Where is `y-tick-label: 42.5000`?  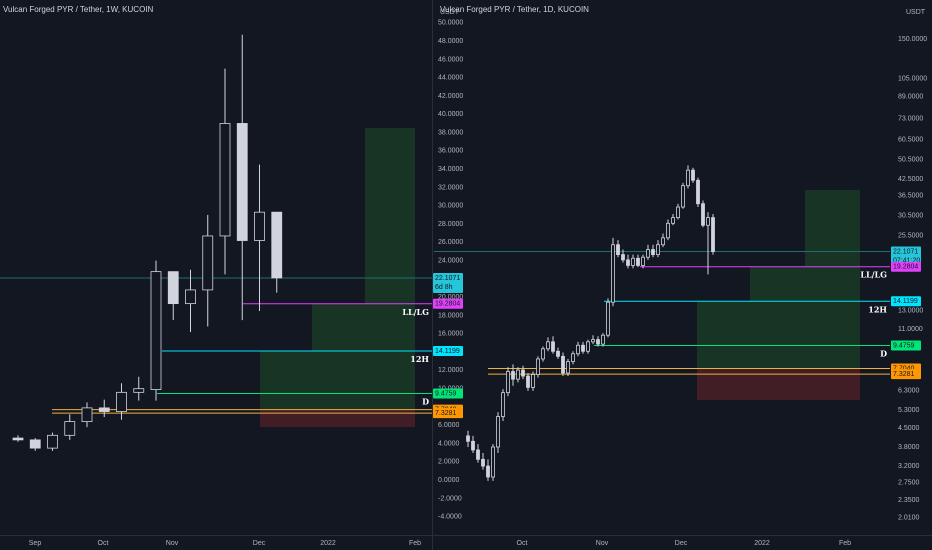
y-tick-label: 42.5000 is located at coordinates (910, 179).